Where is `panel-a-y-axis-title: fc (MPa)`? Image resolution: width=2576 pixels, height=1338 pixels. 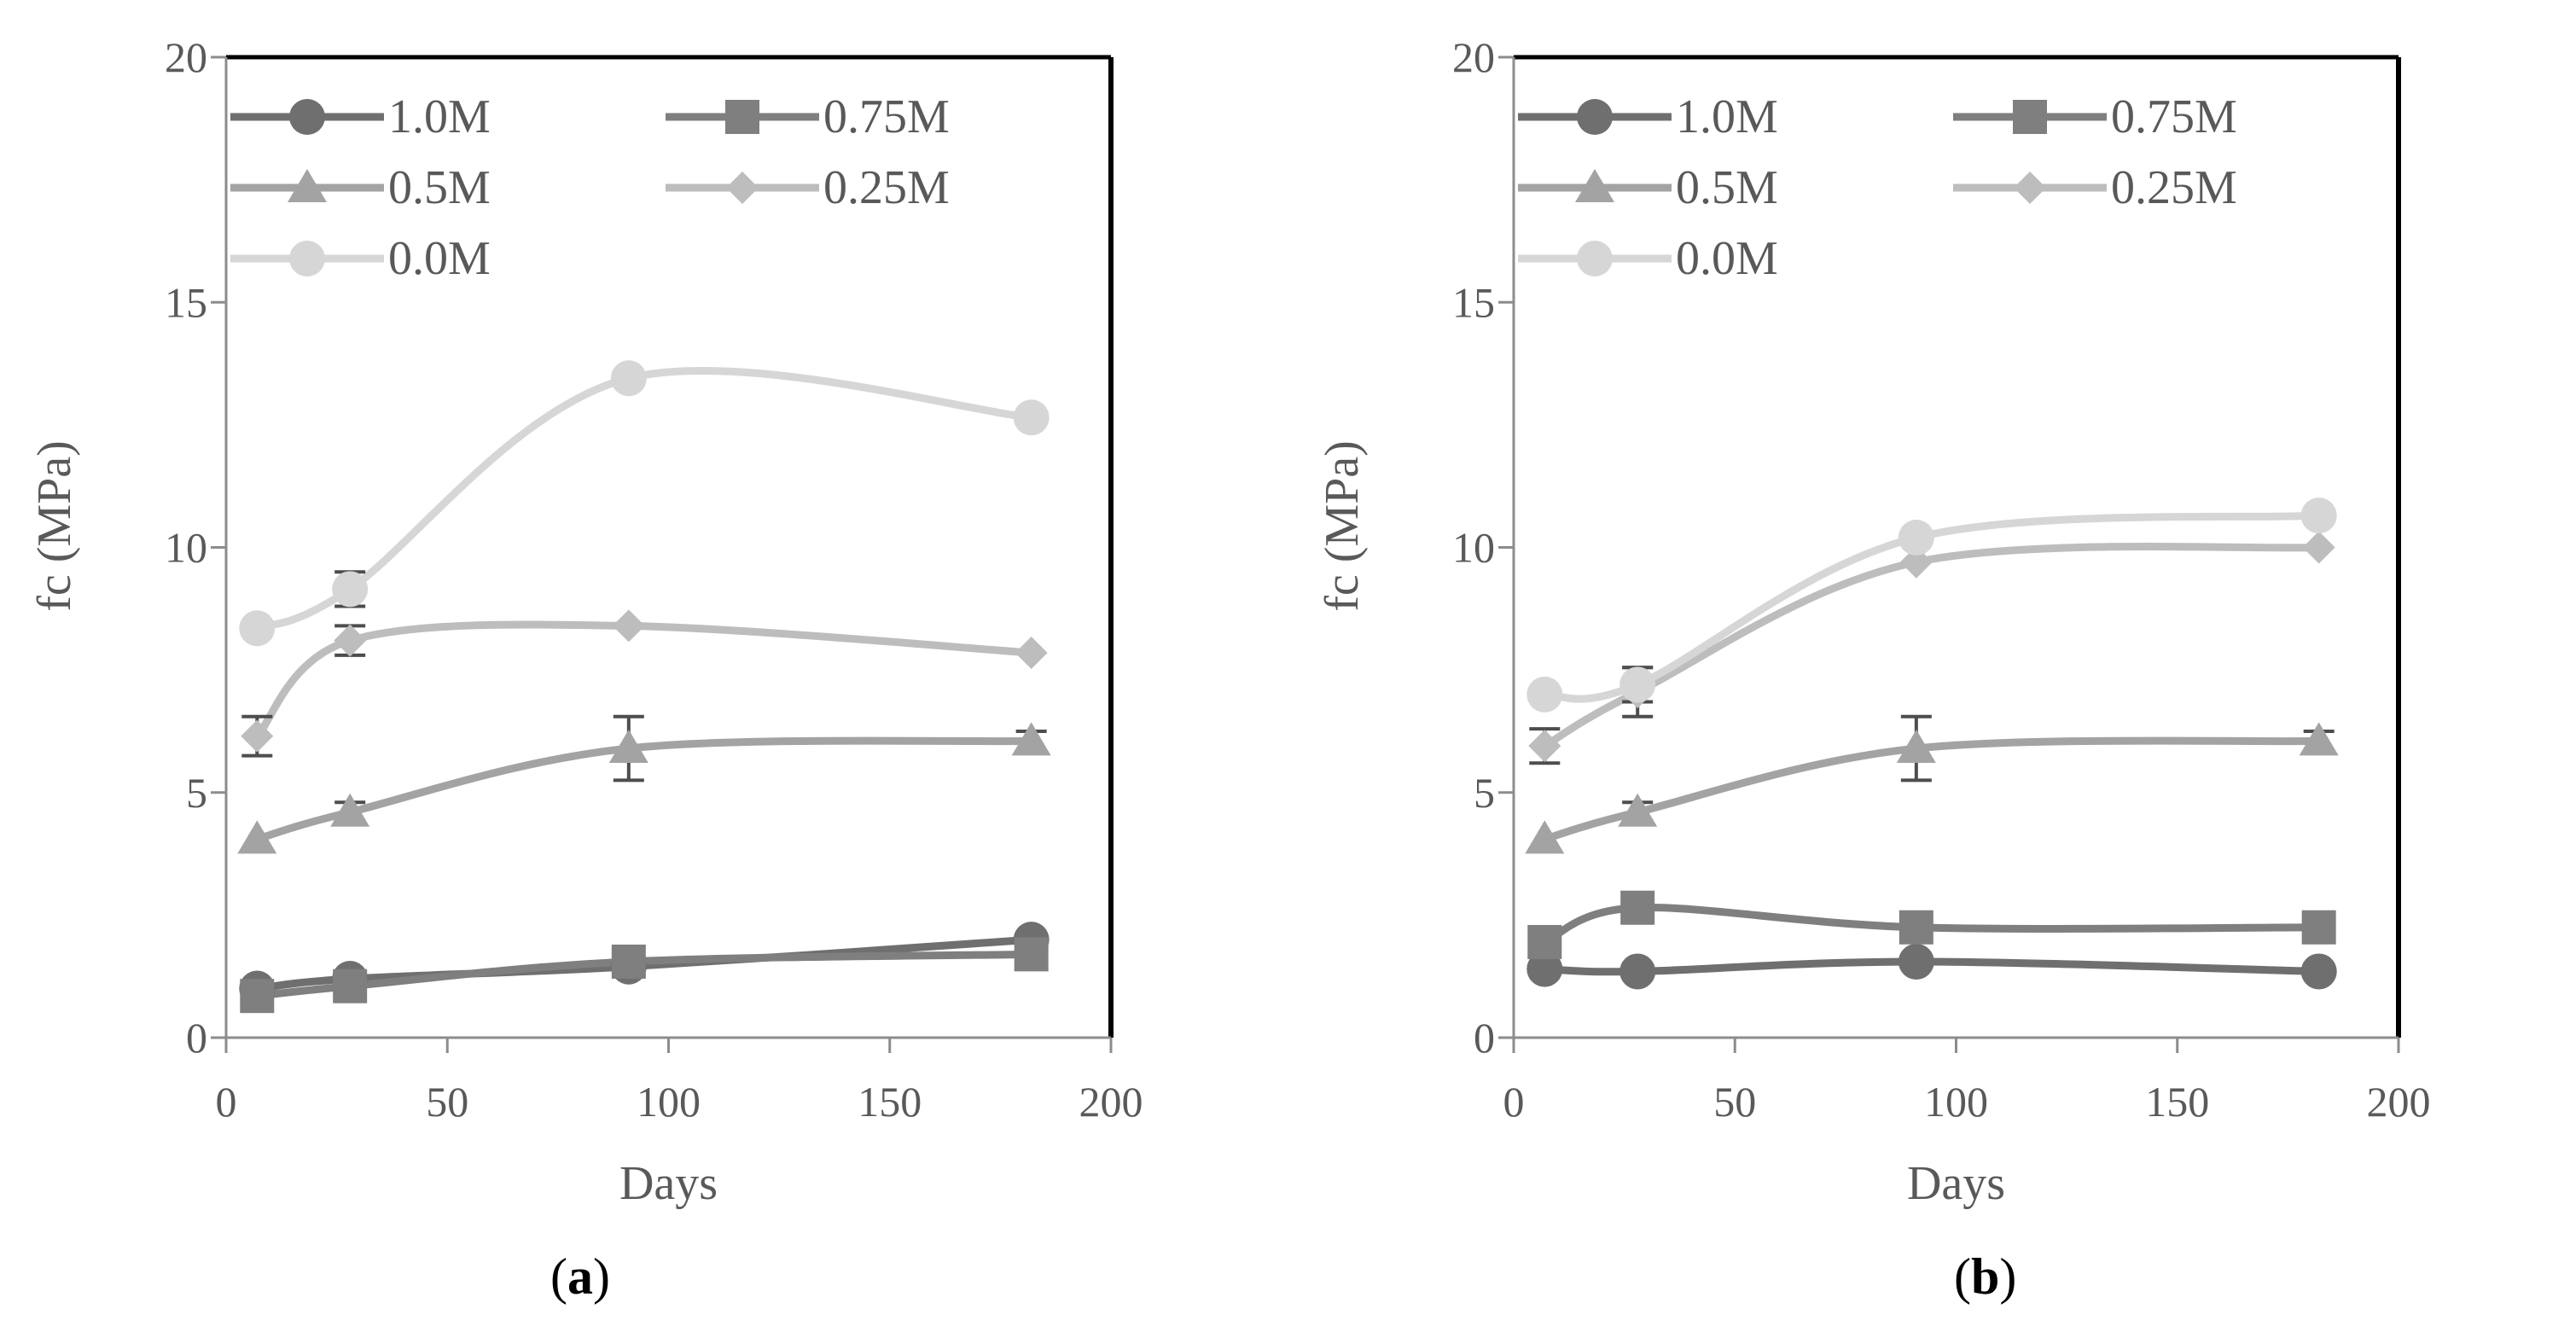
panel-a-y-axis-title: fc (MPa) is located at coordinates (54, 526).